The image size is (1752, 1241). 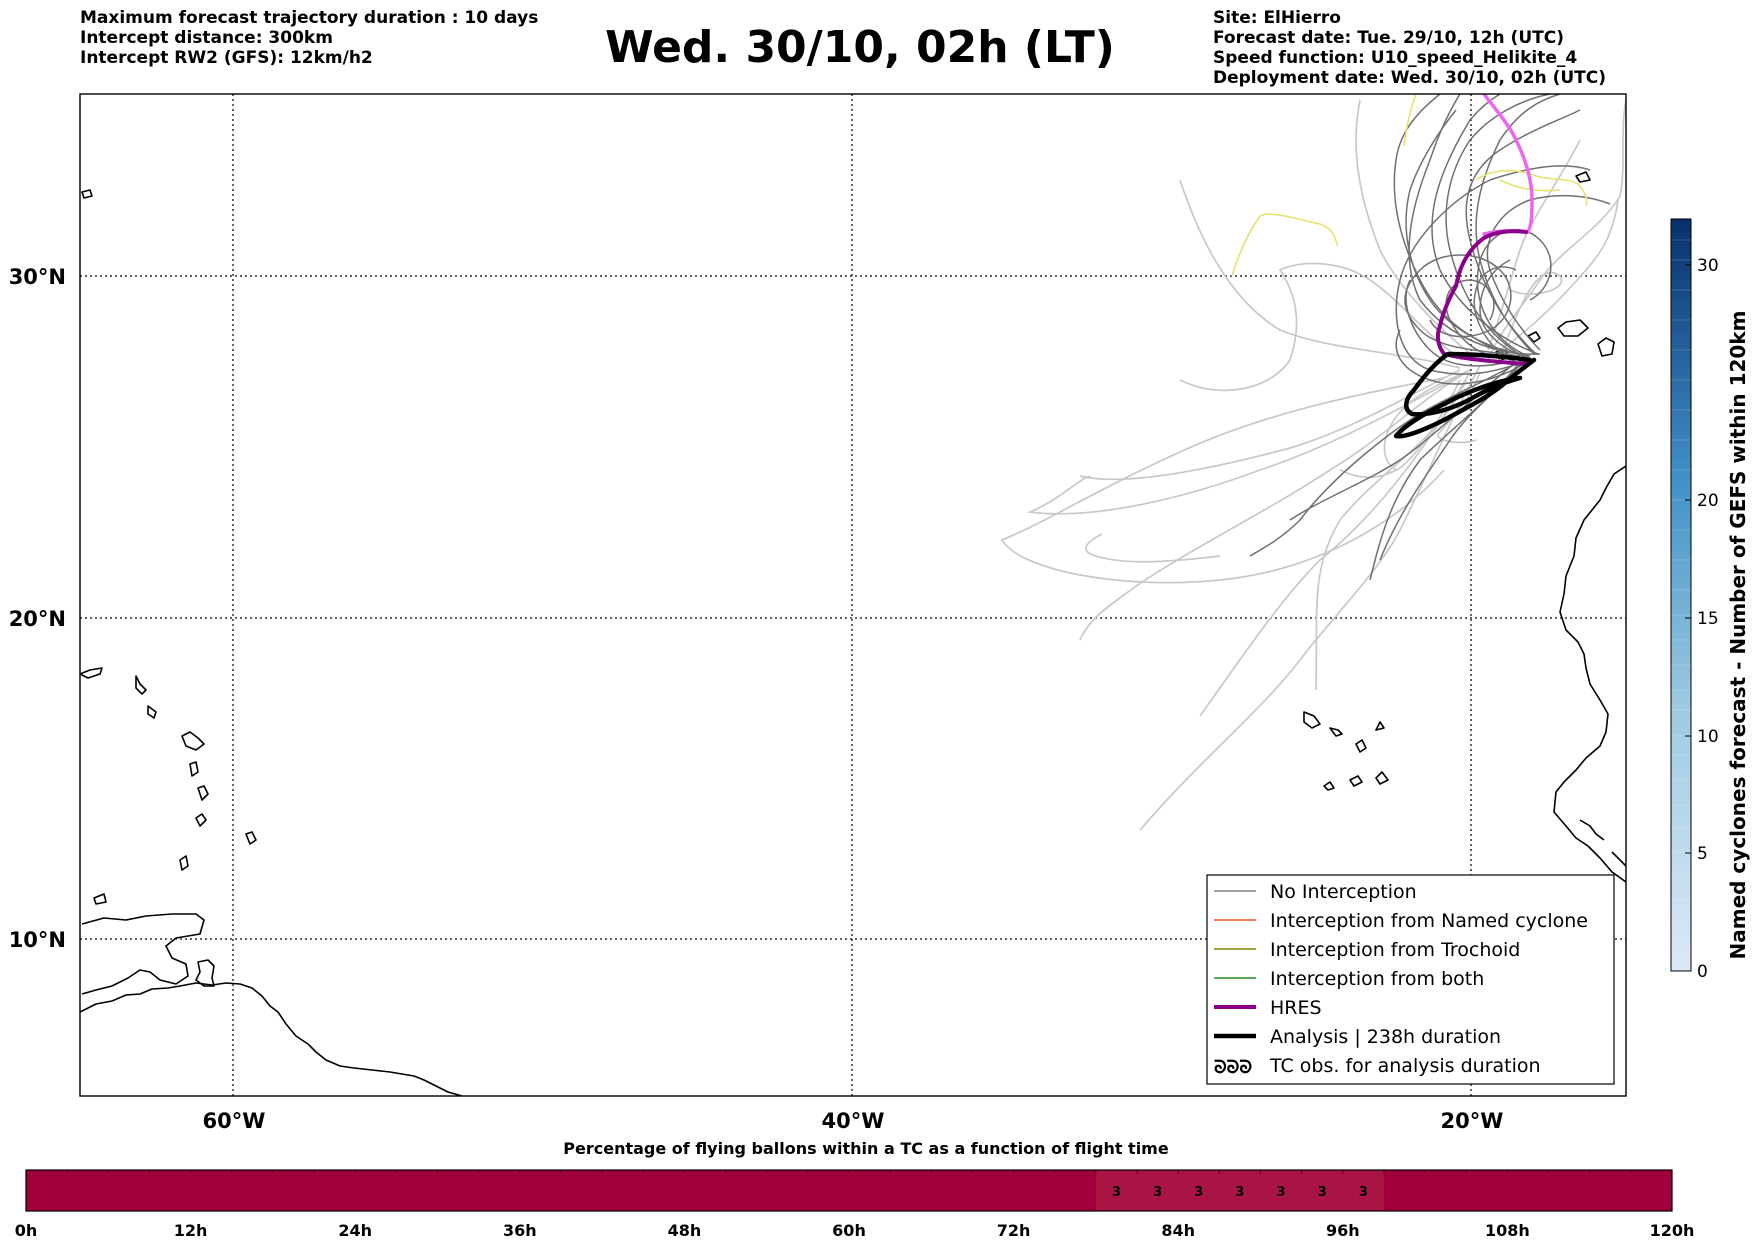 What do you see at coordinates (1410, 78) in the screenshot?
I see `header-deployment-date: Deployment date: Wed. 30/10, 02h (UTC)` at bounding box center [1410, 78].